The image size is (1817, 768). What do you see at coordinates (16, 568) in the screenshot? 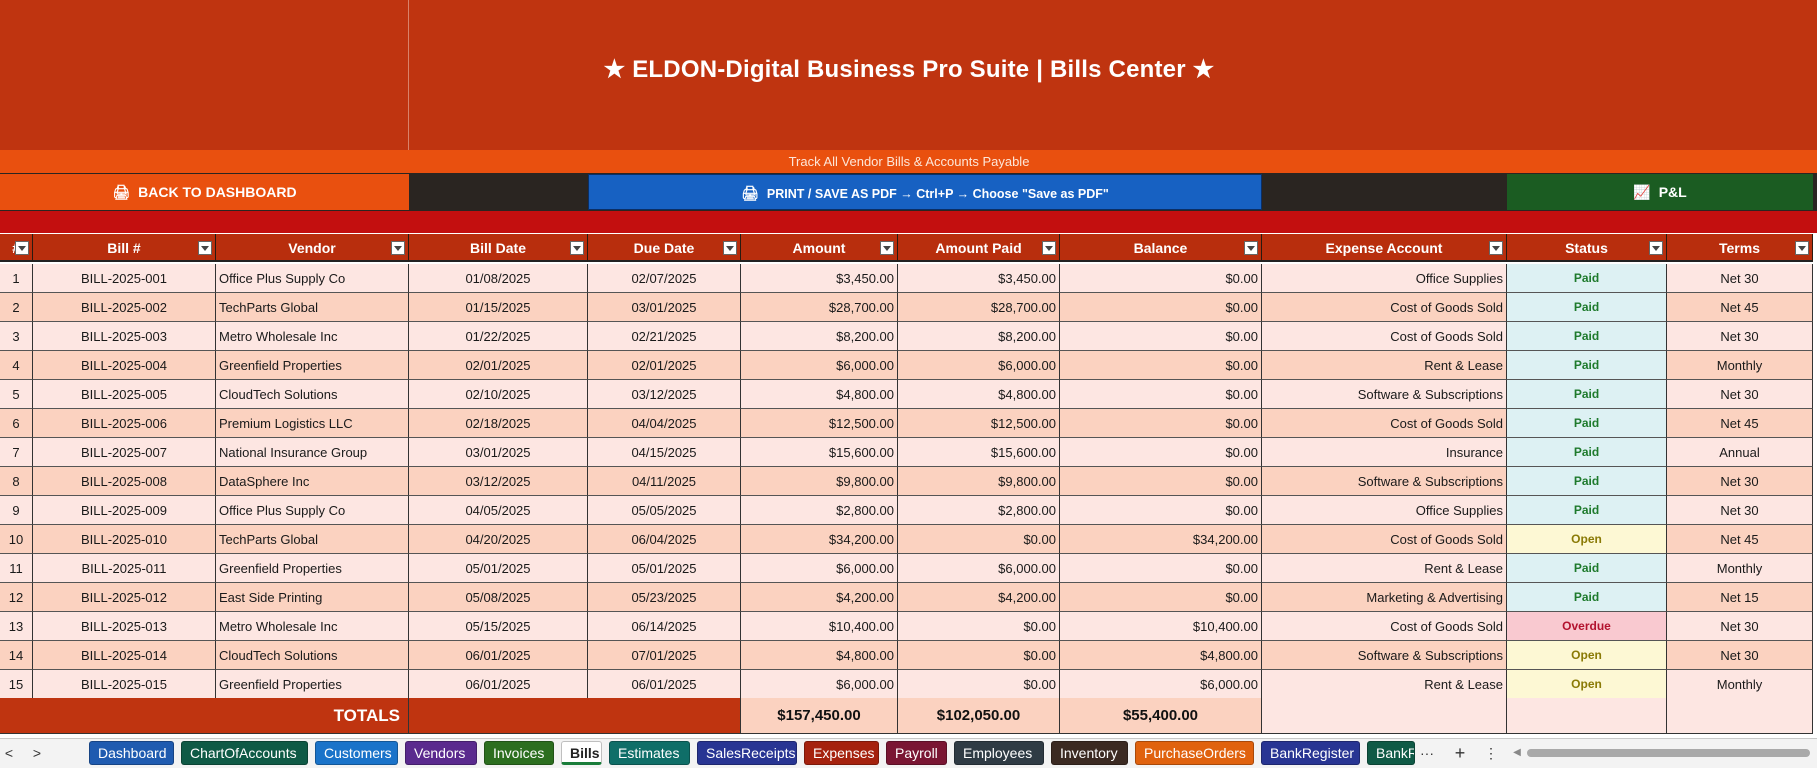
I see `cell-row-number: 11` at bounding box center [16, 568].